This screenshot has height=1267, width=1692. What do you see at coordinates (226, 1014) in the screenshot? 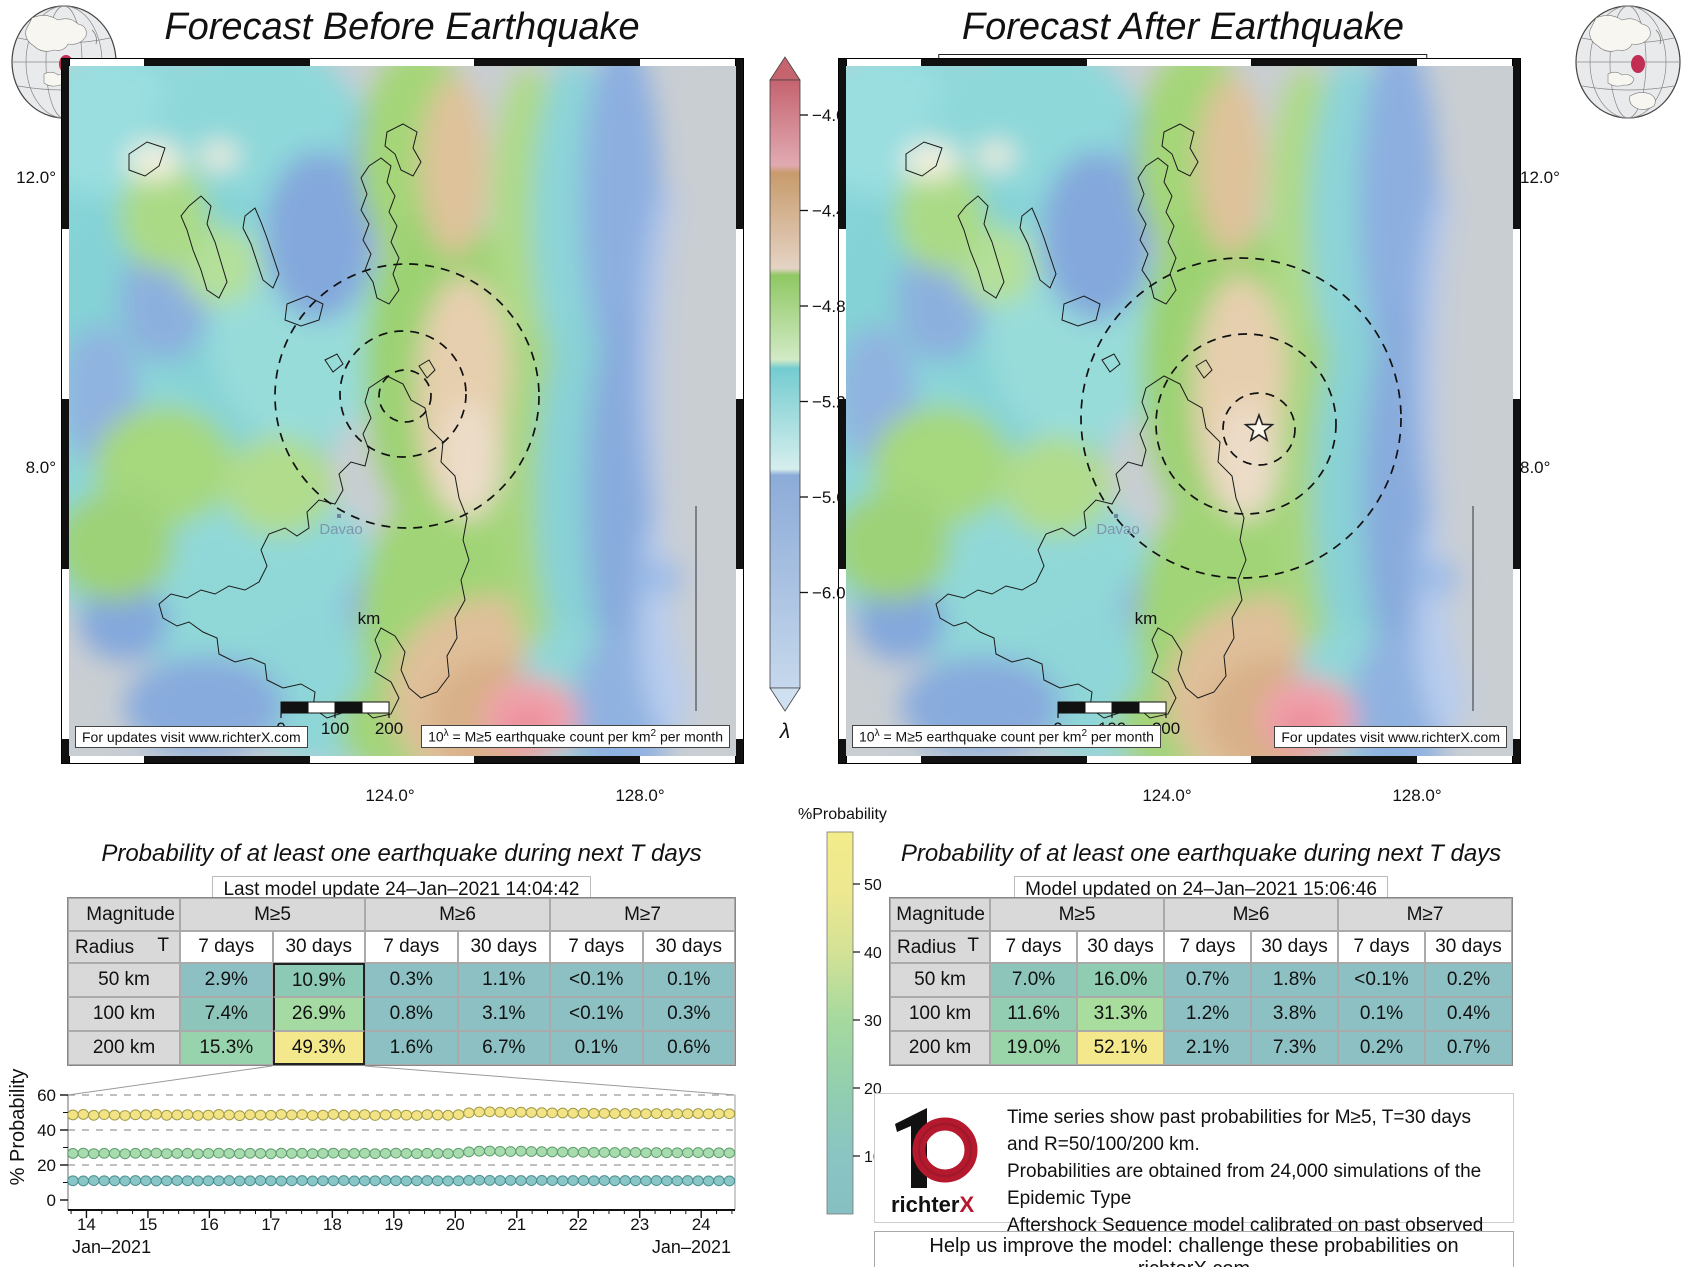
I see `prob-cell: 7.4%` at bounding box center [226, 1014].